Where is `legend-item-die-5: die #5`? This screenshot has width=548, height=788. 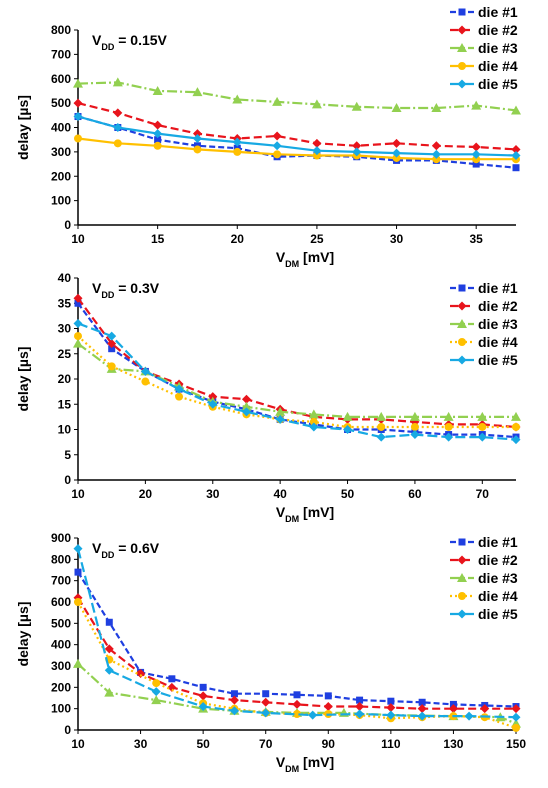 legend-item-die-5: die #5 is located at coordinates (484, 84).